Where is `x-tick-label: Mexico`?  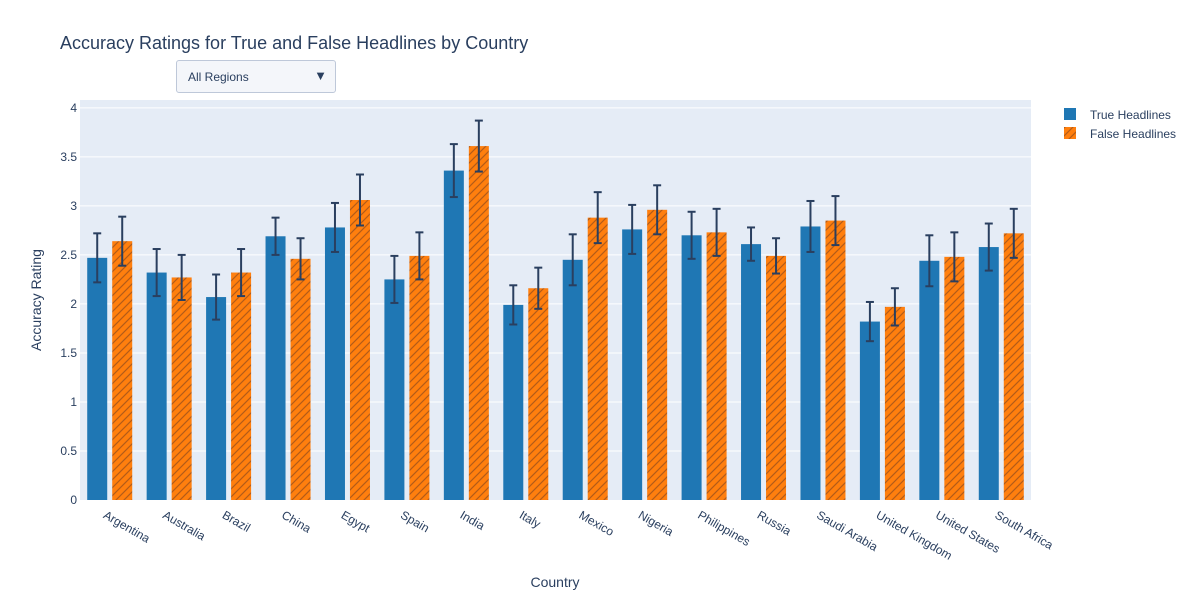 x-tick-label: Mexico is located at coordinates (596, 523).